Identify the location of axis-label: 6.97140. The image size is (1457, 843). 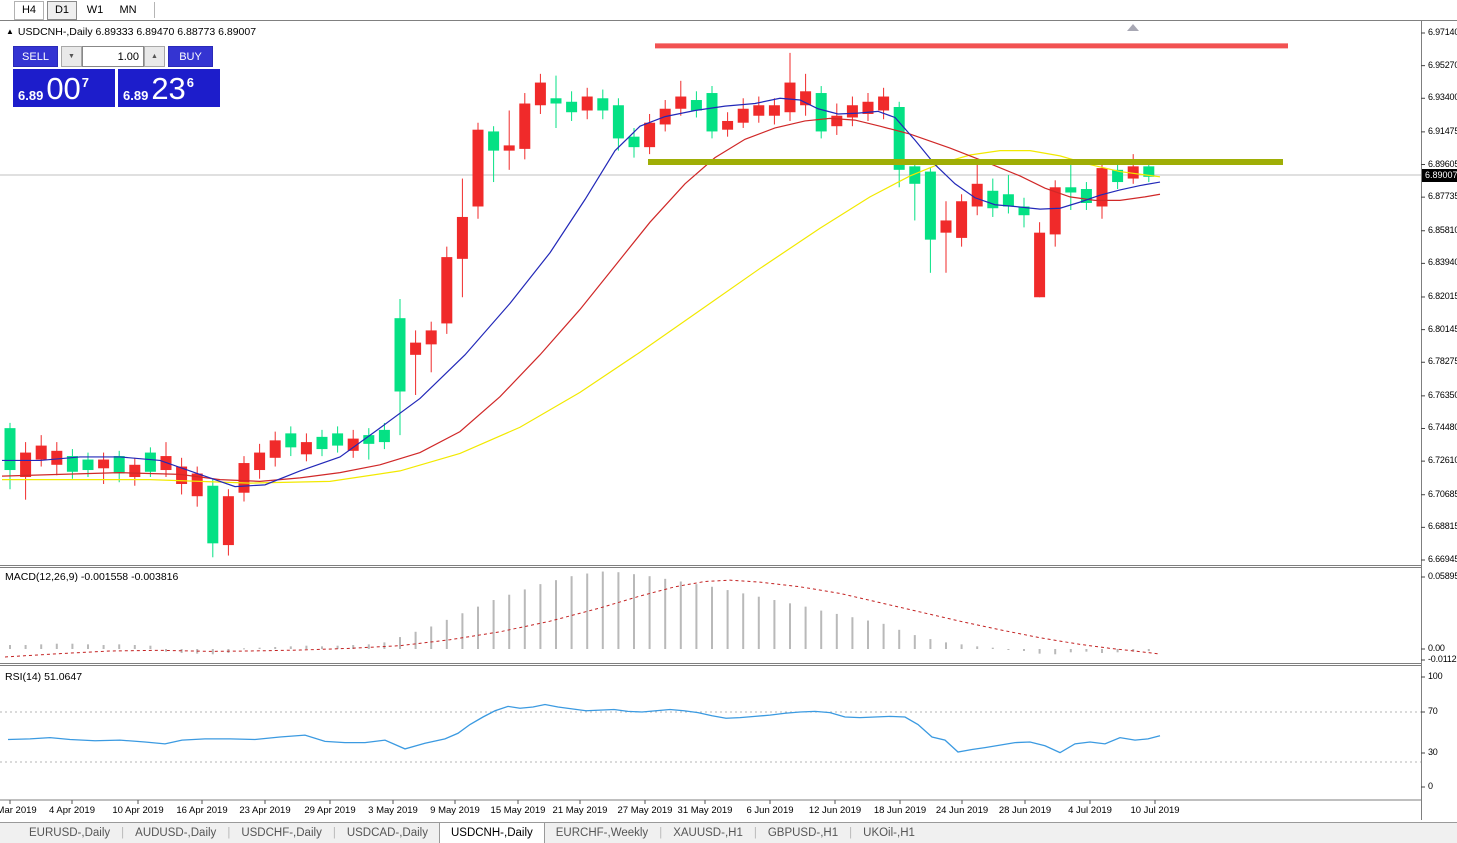
(1442, 32).